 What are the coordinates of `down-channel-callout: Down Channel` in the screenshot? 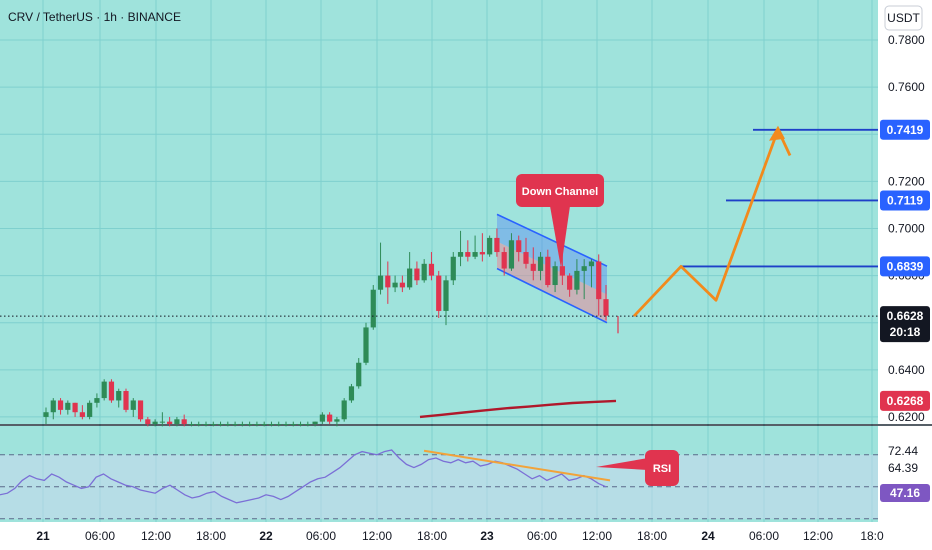 It's located at (560, 221).